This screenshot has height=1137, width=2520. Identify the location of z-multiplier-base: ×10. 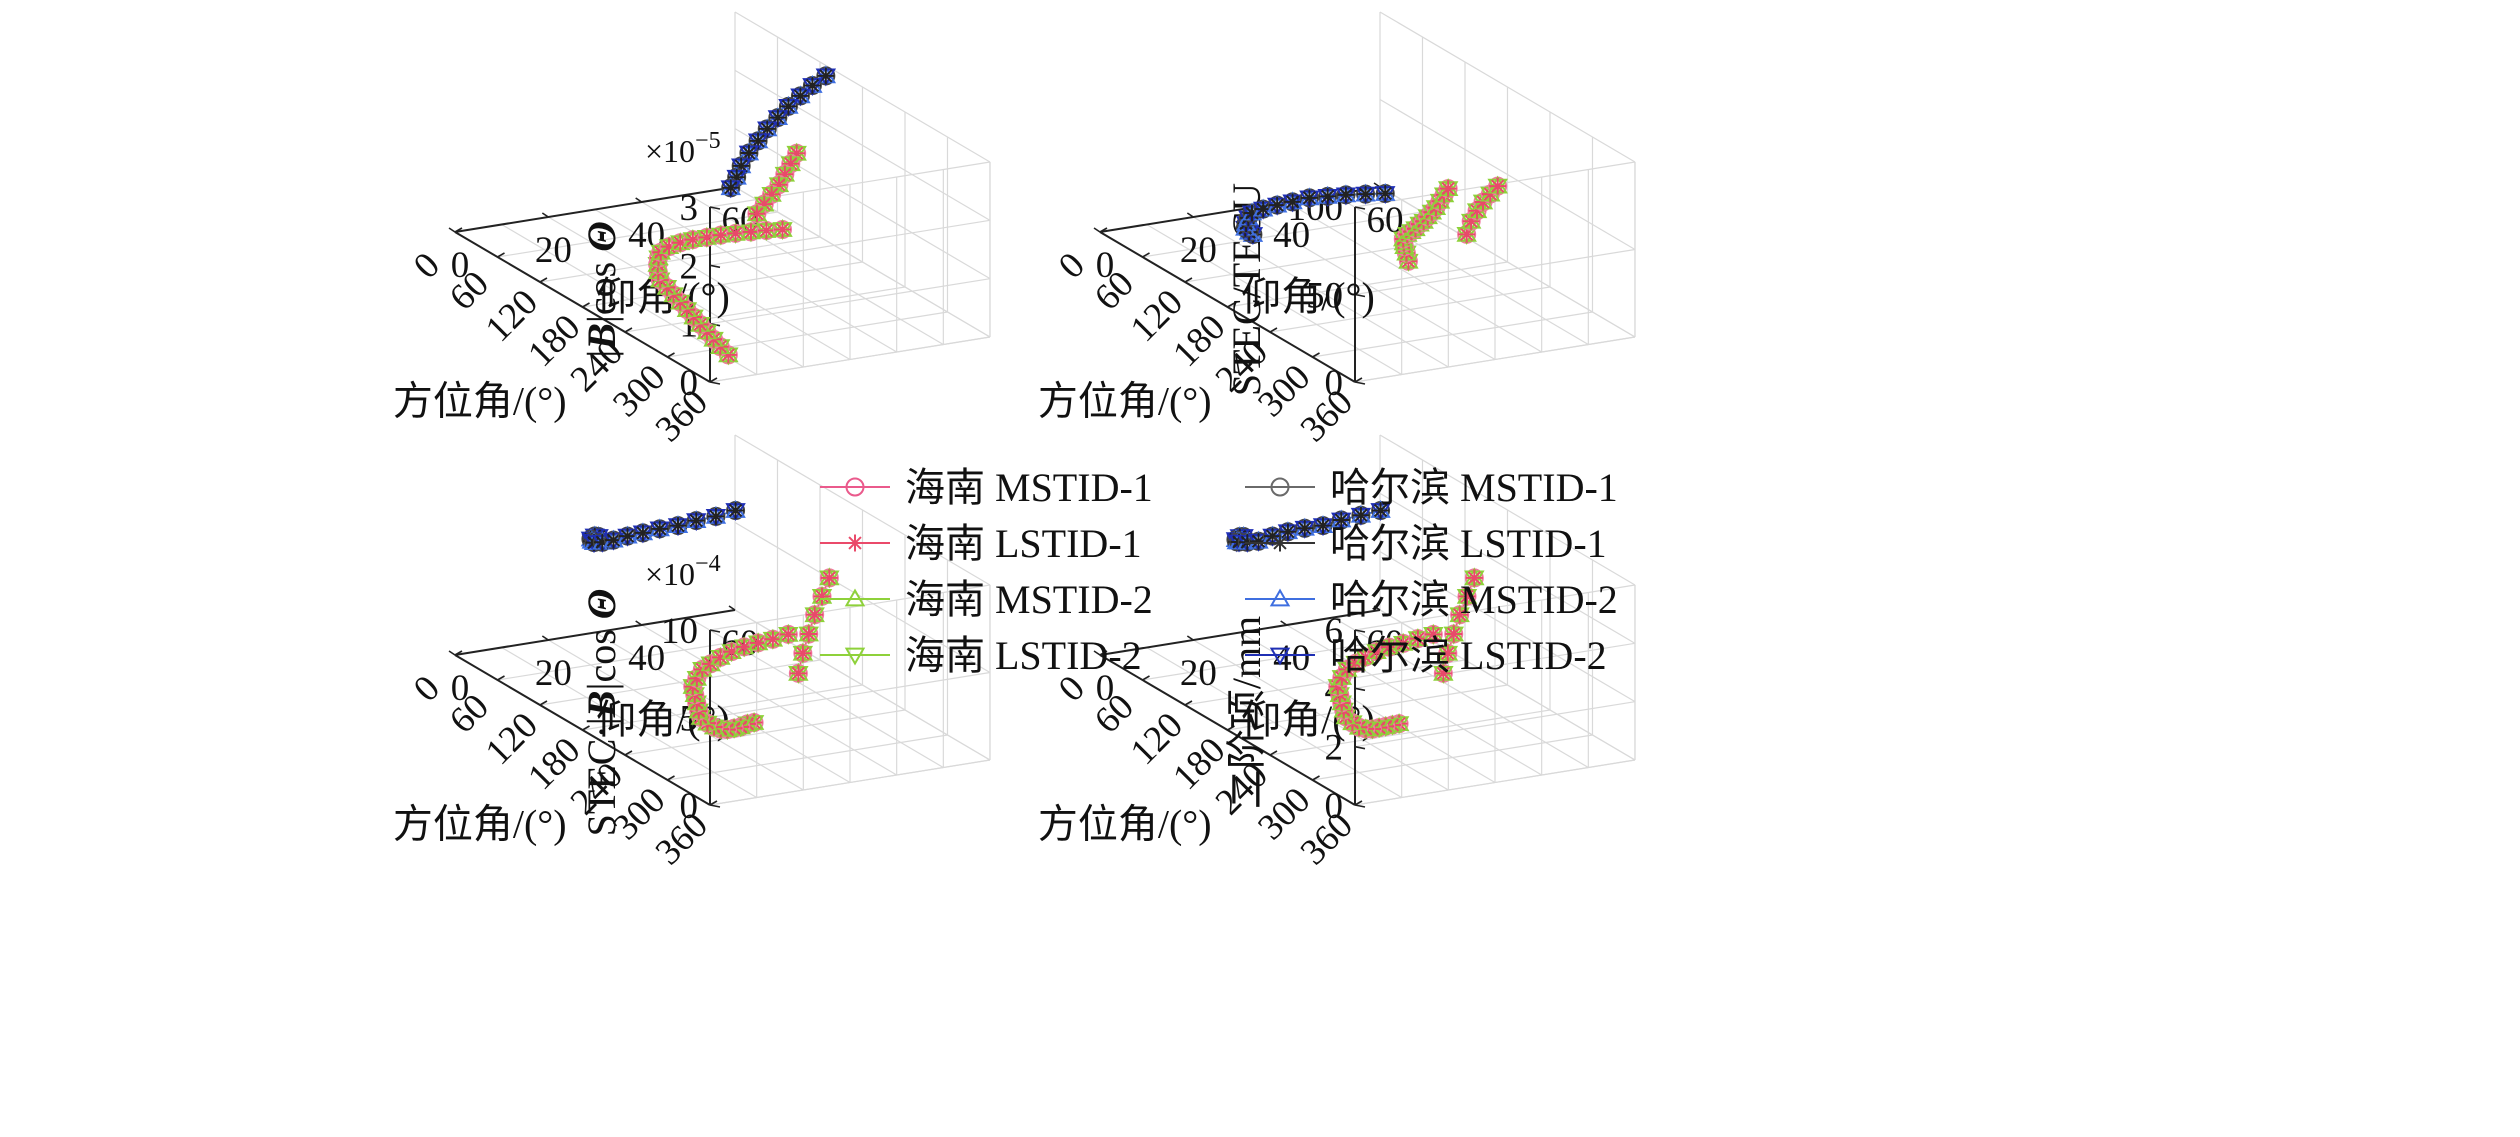
(670, 151).